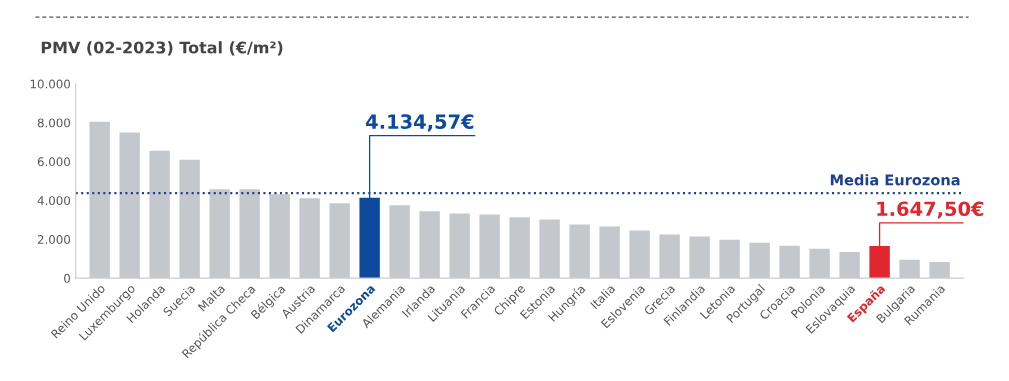  I want to click on y-tick-label: 0, so click(67, 278).